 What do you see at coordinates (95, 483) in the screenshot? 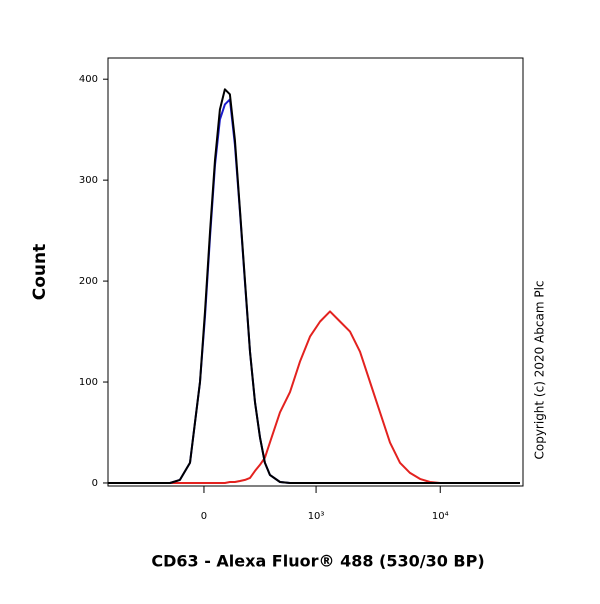
I see `y-tick-label: 0` at bounding box center [95, 483].